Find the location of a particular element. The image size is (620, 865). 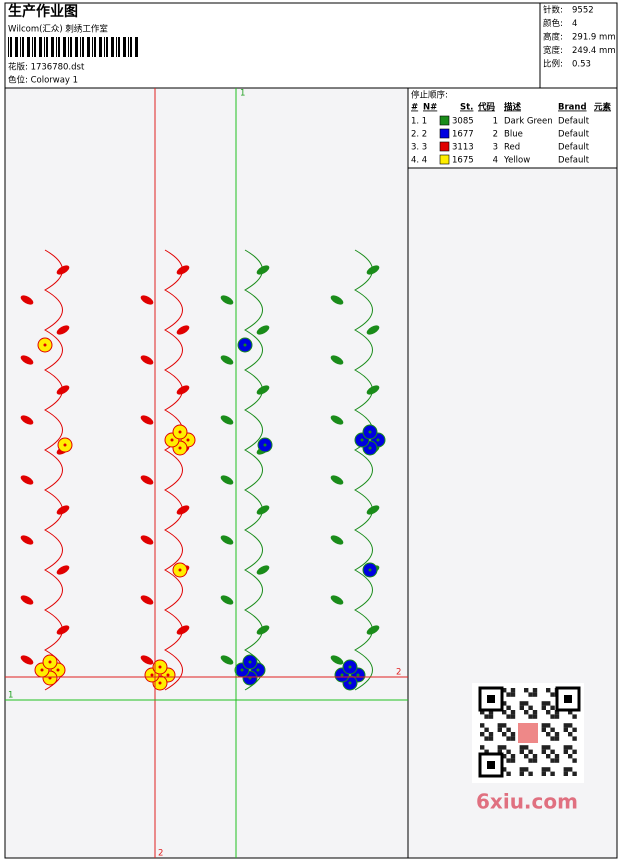

row-order: 3. 3 is located at coordinates (419, 148).